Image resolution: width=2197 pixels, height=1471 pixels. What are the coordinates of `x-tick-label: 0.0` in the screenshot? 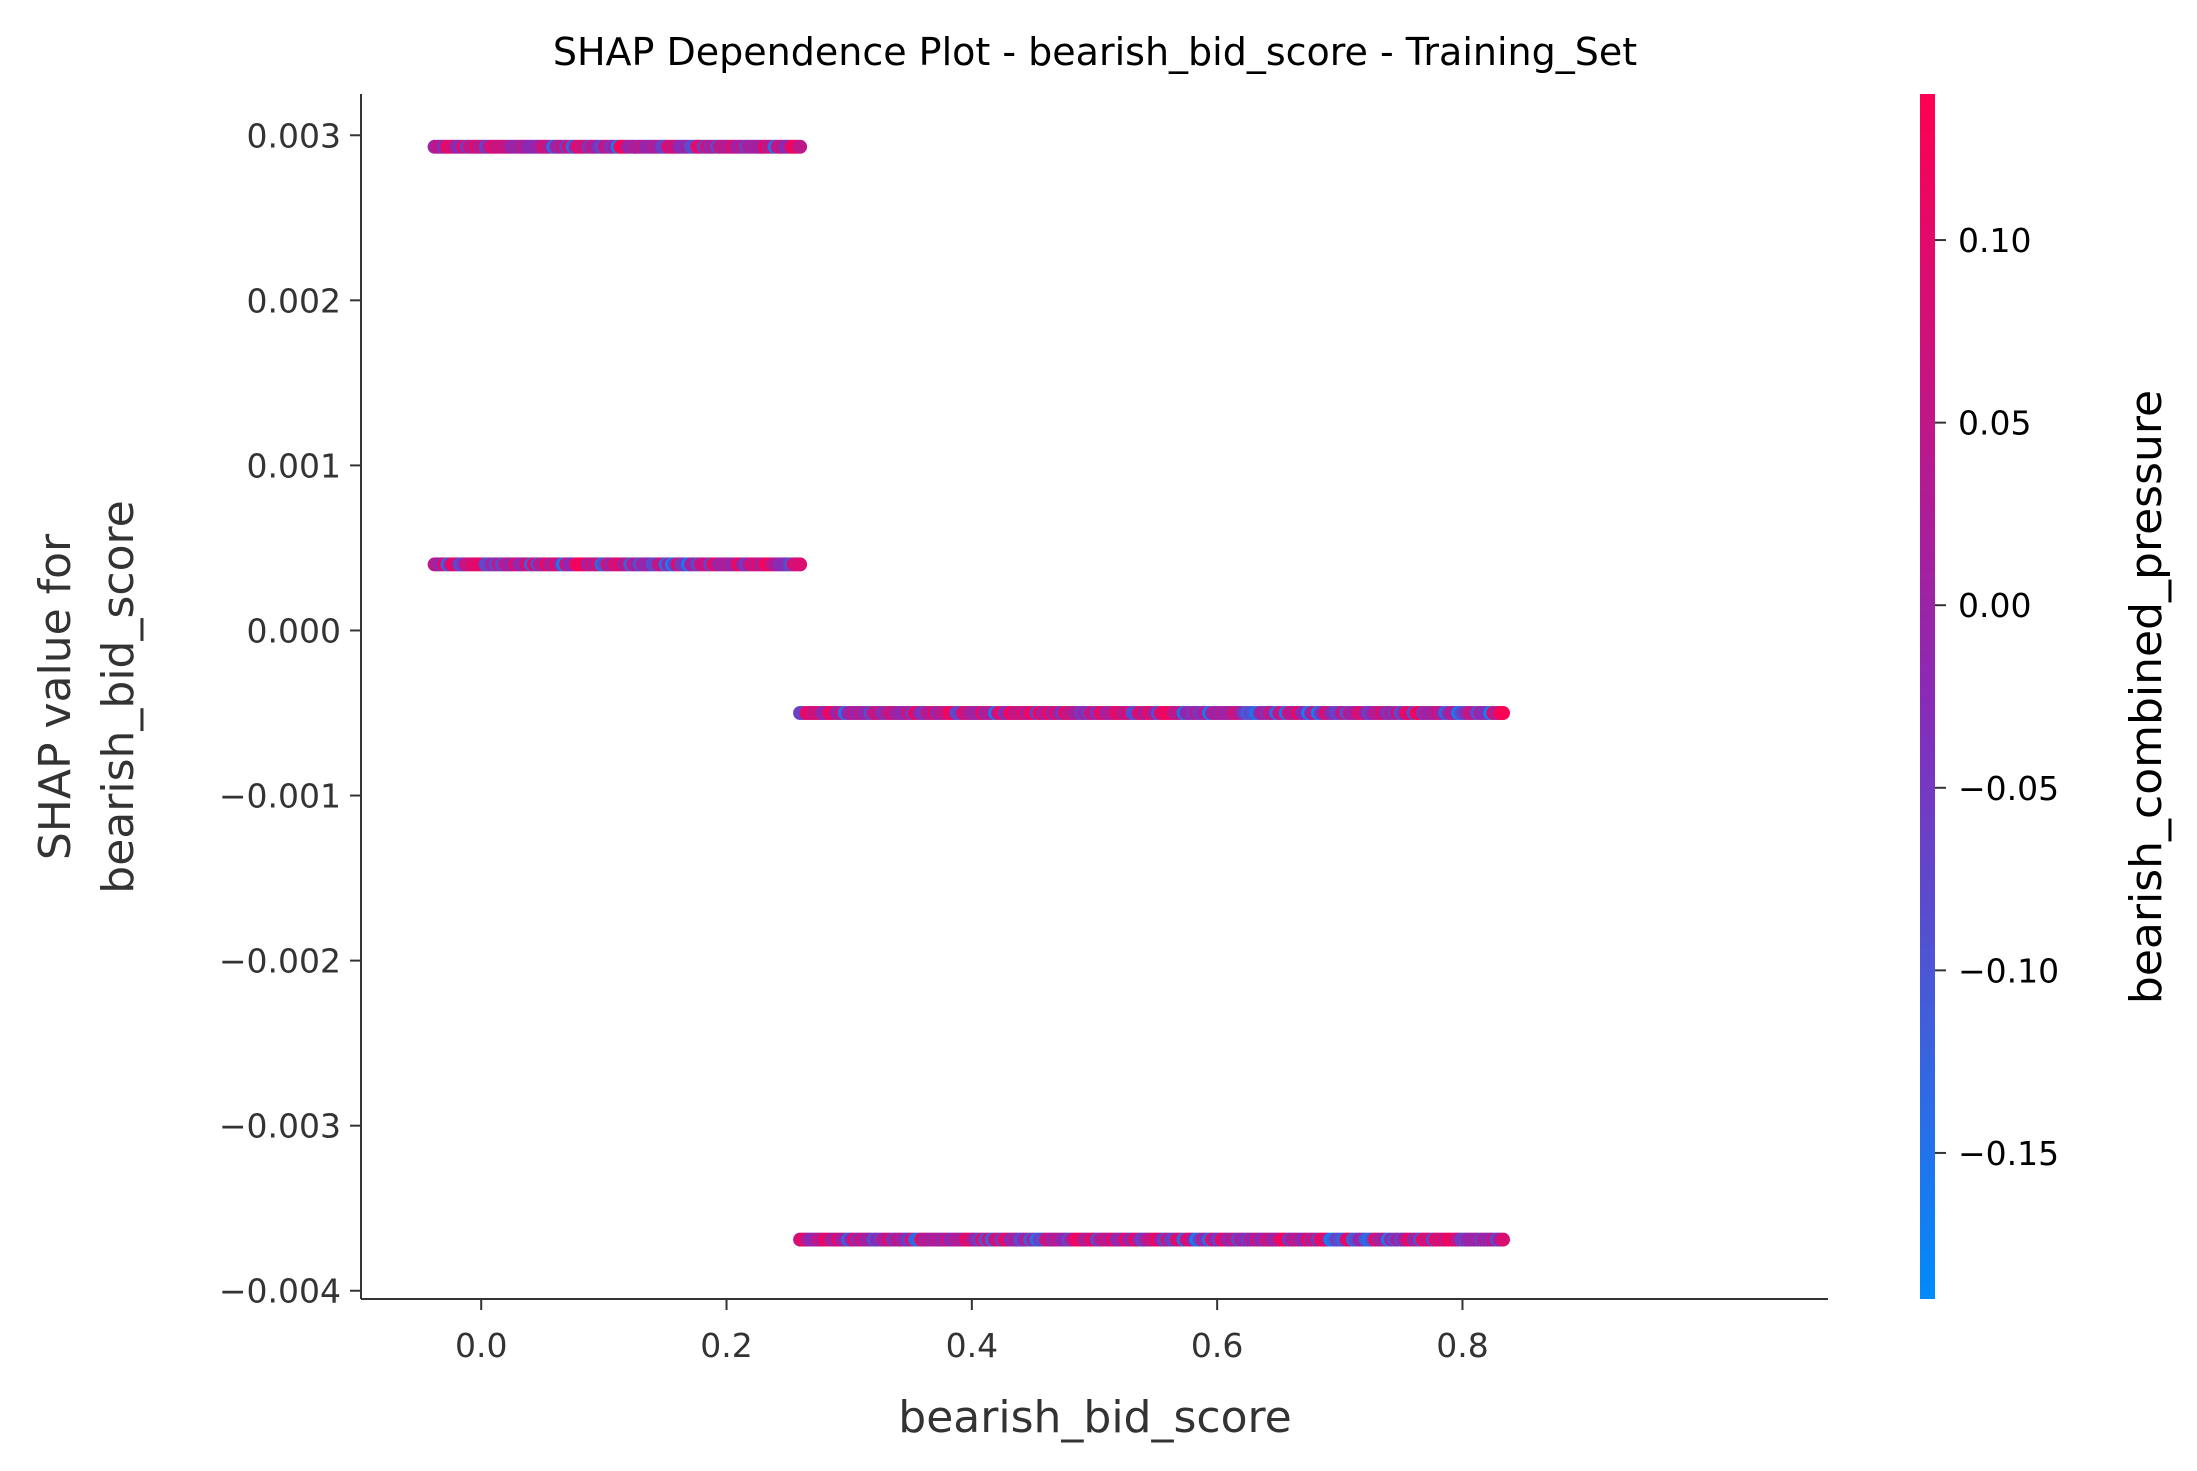 It's located at (481, 1345).